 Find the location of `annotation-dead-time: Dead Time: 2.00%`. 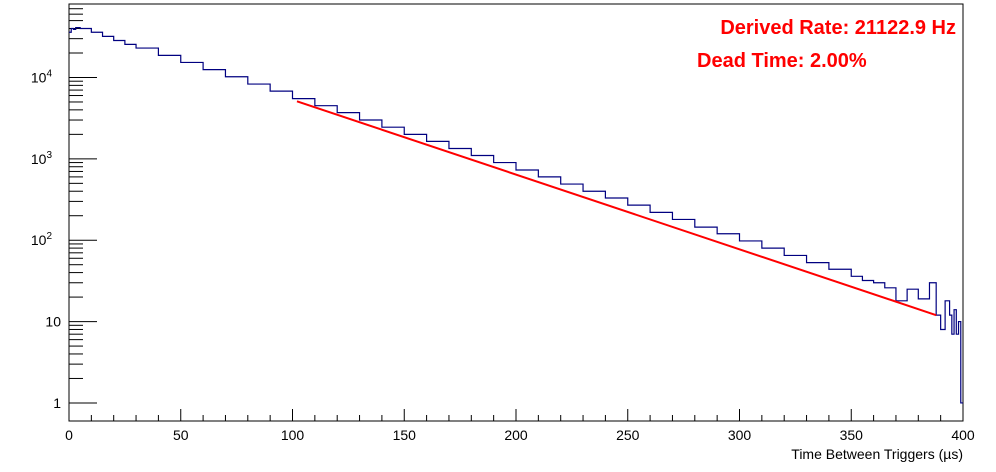

annotation-dead-time: Dead Time: 2.00% is located at coordinates (782, 61).